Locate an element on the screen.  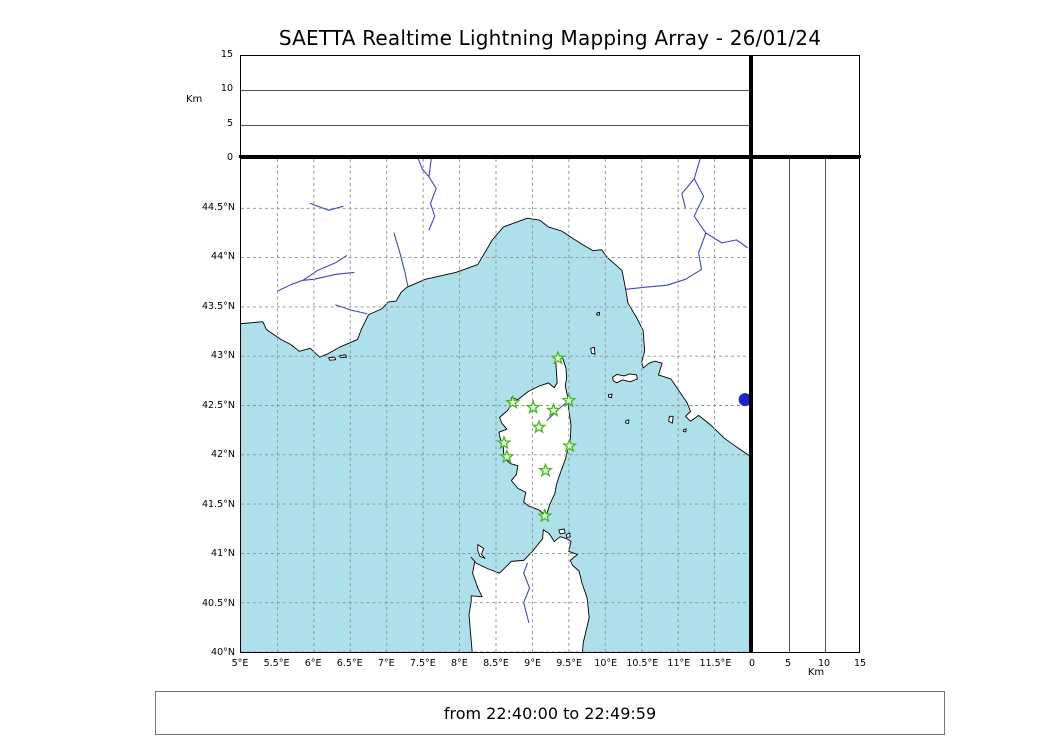
altitude-vs-latitude-panel is located at coordinates (806, 405).